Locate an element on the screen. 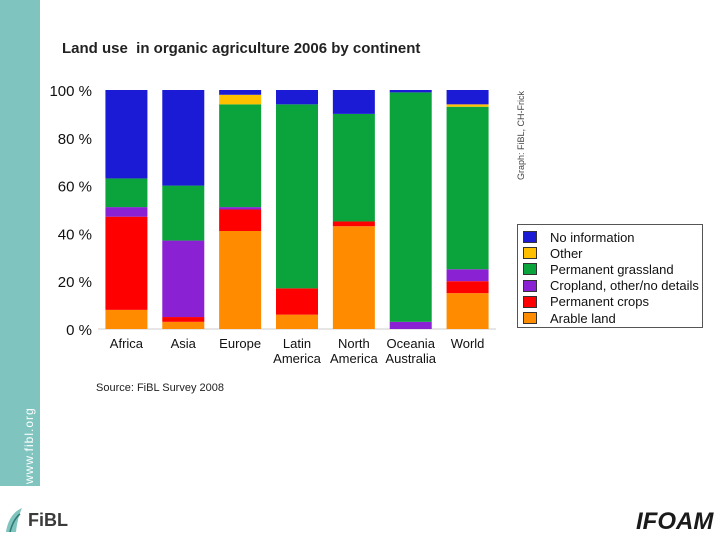  y-tick-label: 100 % is located at coordinates (70, 91).